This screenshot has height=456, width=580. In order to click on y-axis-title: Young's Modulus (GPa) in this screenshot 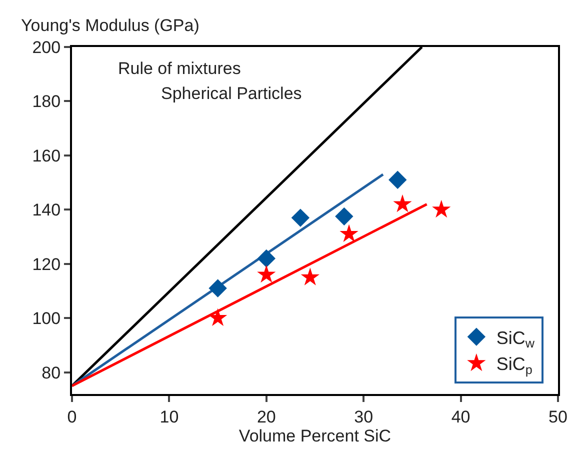, I will do `click(110, 25)`.